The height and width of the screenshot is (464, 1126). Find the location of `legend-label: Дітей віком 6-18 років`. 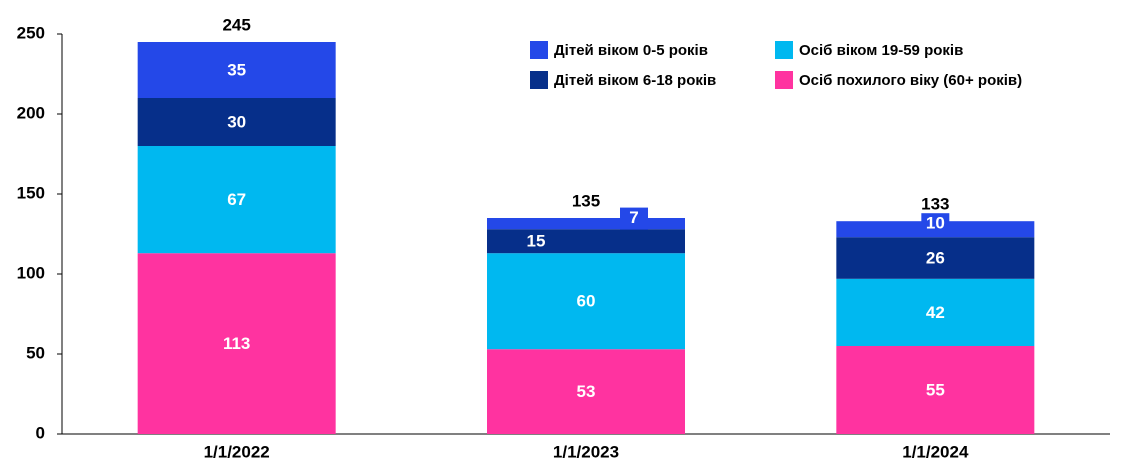

legend-label: Дітей віком 6-18 років is located at coordinates (635, 80).